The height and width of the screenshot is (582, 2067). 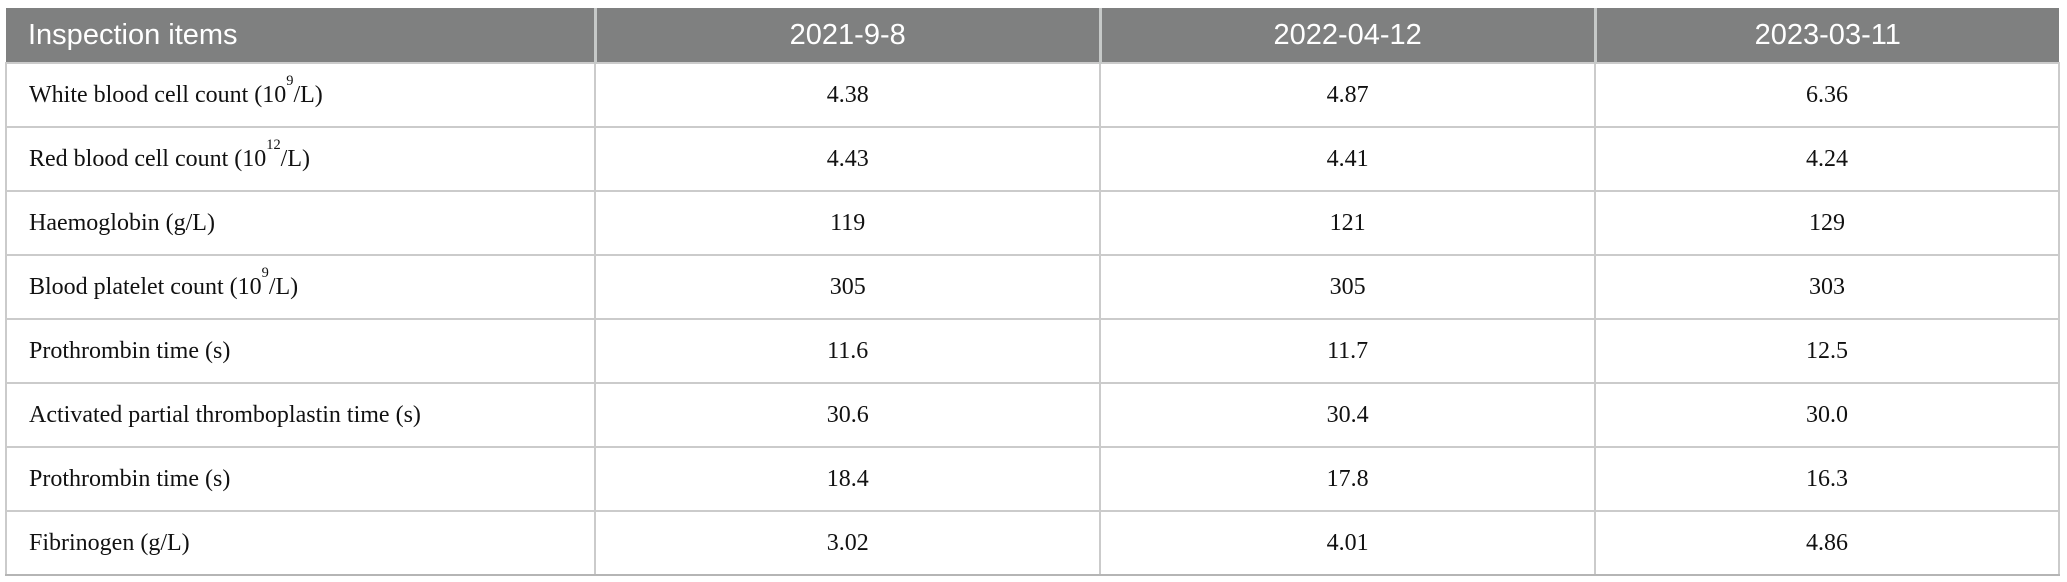 I want to click on row-item-label: Haemoglobin (g/L), so click(x=300, y=223).